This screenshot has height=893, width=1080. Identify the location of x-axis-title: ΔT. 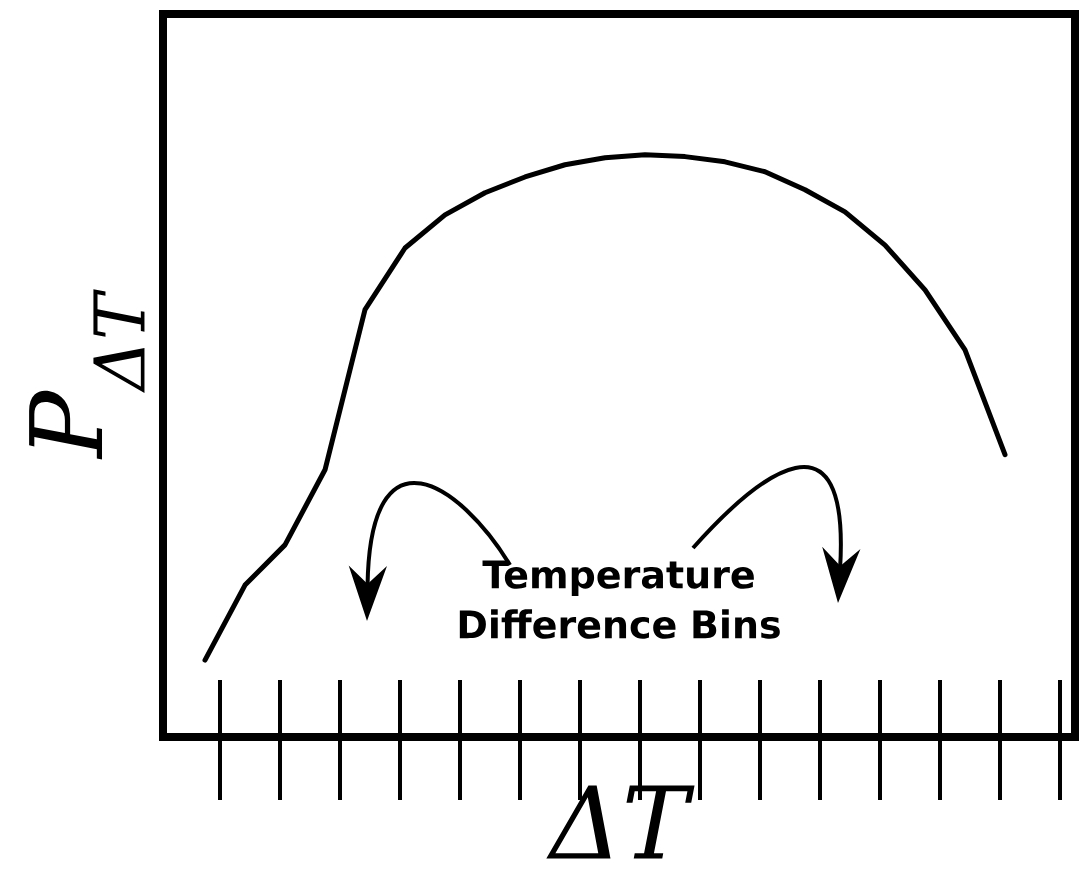
(620, 822).